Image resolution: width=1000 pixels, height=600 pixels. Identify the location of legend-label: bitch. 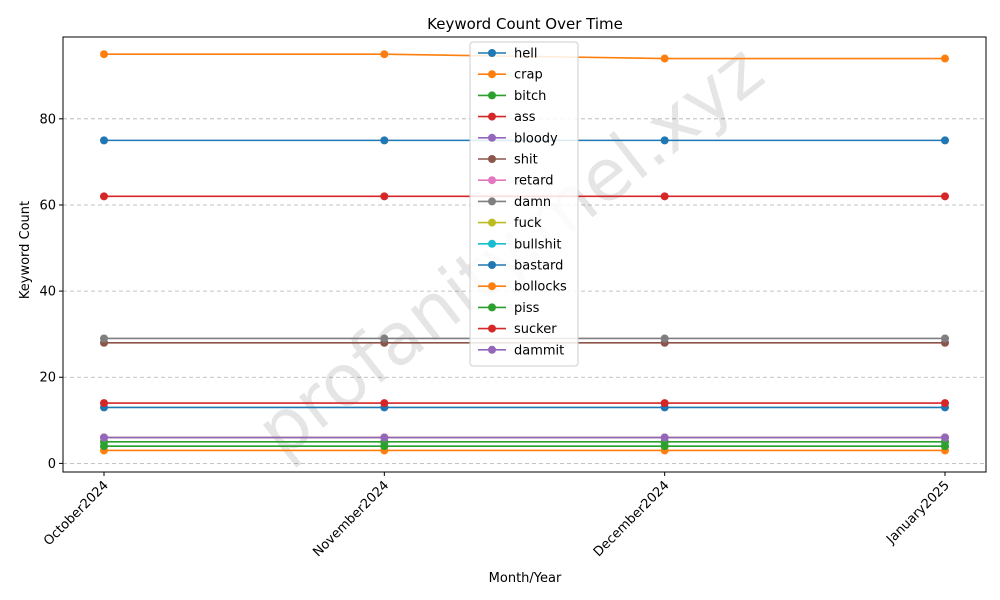
(530, 96).